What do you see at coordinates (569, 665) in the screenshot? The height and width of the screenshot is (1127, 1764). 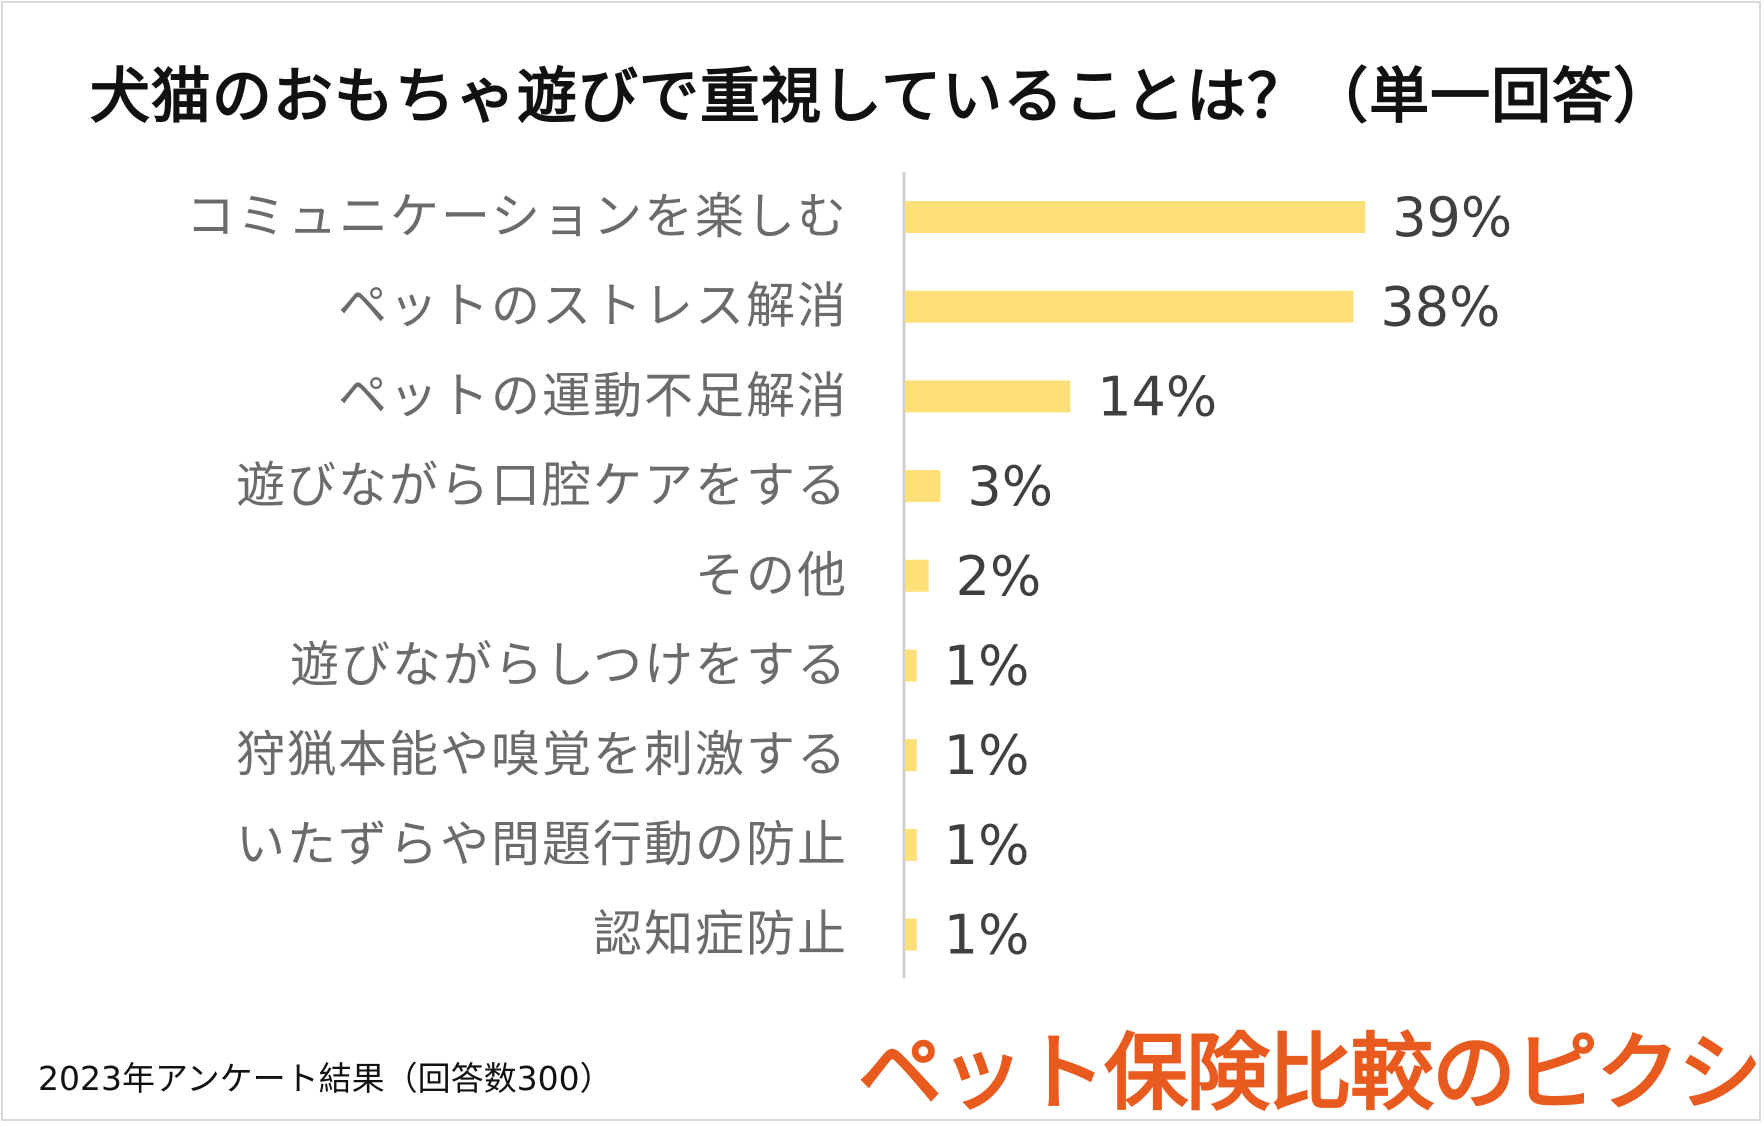 I see `category-label: 遊びながらしつけをする` at bounding box center [569, 665].